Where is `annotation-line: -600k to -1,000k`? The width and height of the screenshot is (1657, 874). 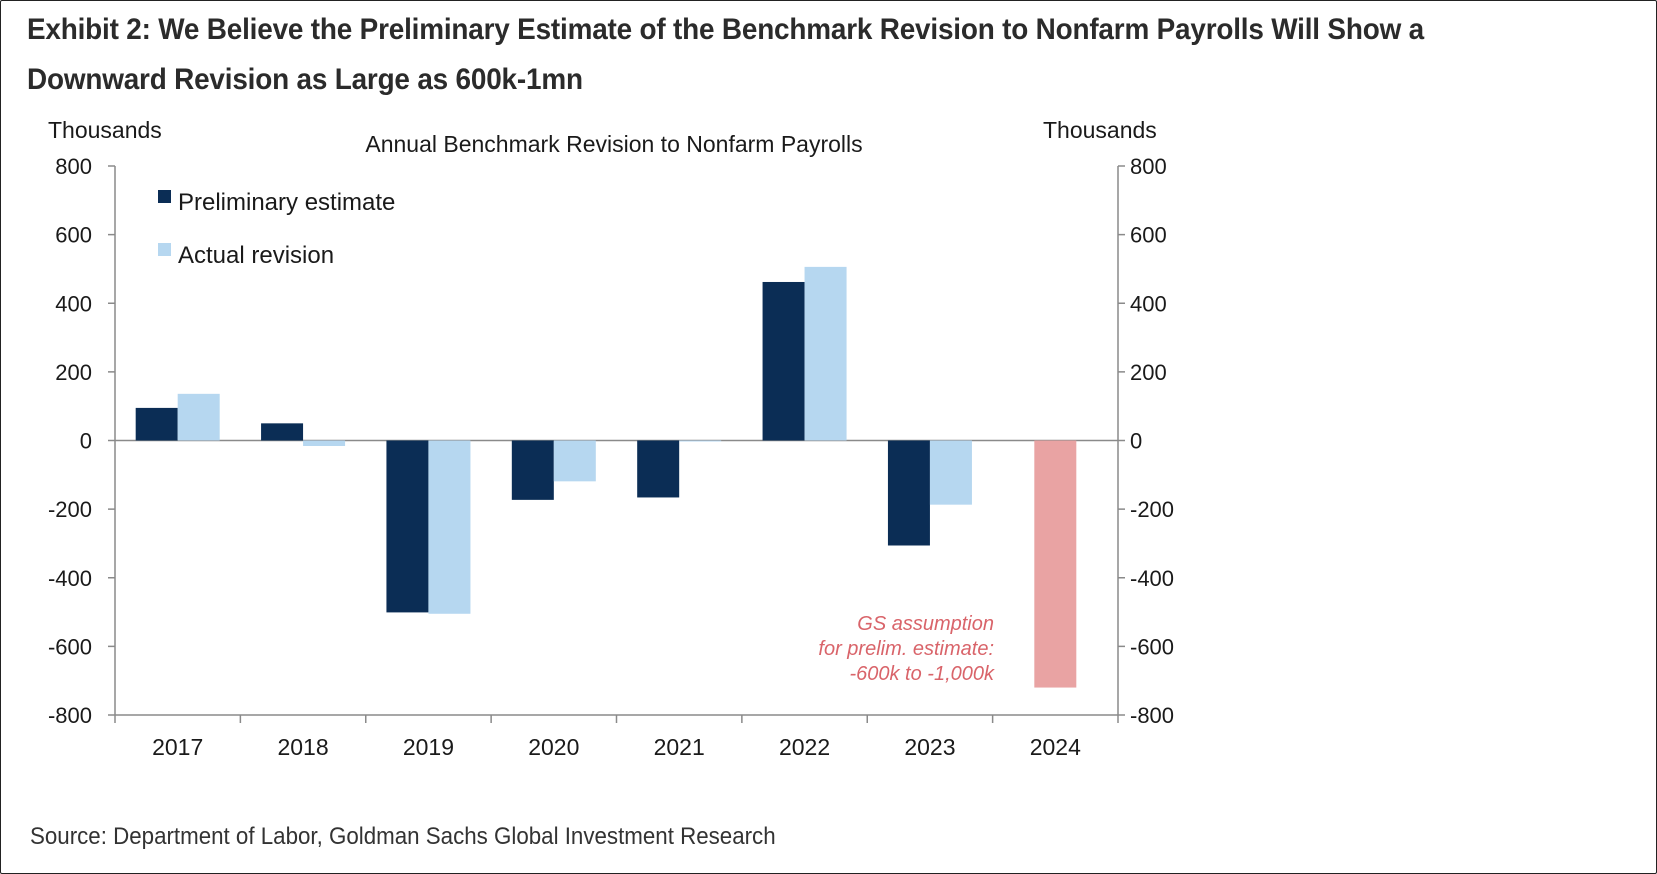 annotation-line: -600k to -1,000k is located at coordinates (922, 674).